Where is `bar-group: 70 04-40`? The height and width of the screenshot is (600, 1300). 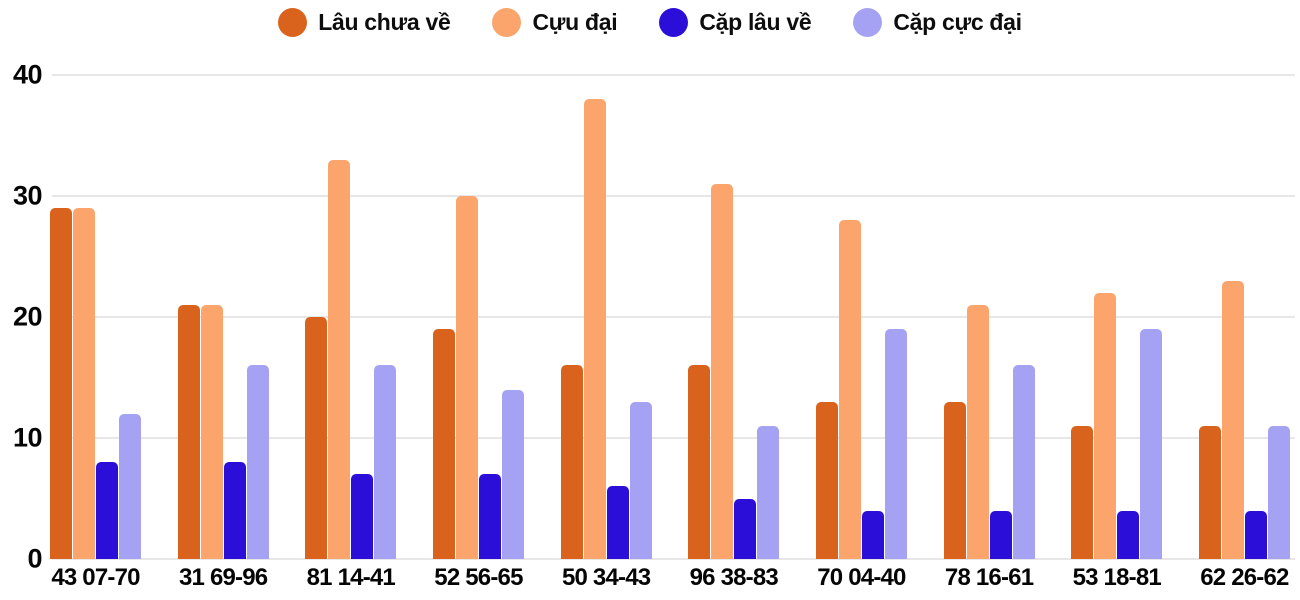 bar-group: 70 04-40 is located at coordinates (861, 332).